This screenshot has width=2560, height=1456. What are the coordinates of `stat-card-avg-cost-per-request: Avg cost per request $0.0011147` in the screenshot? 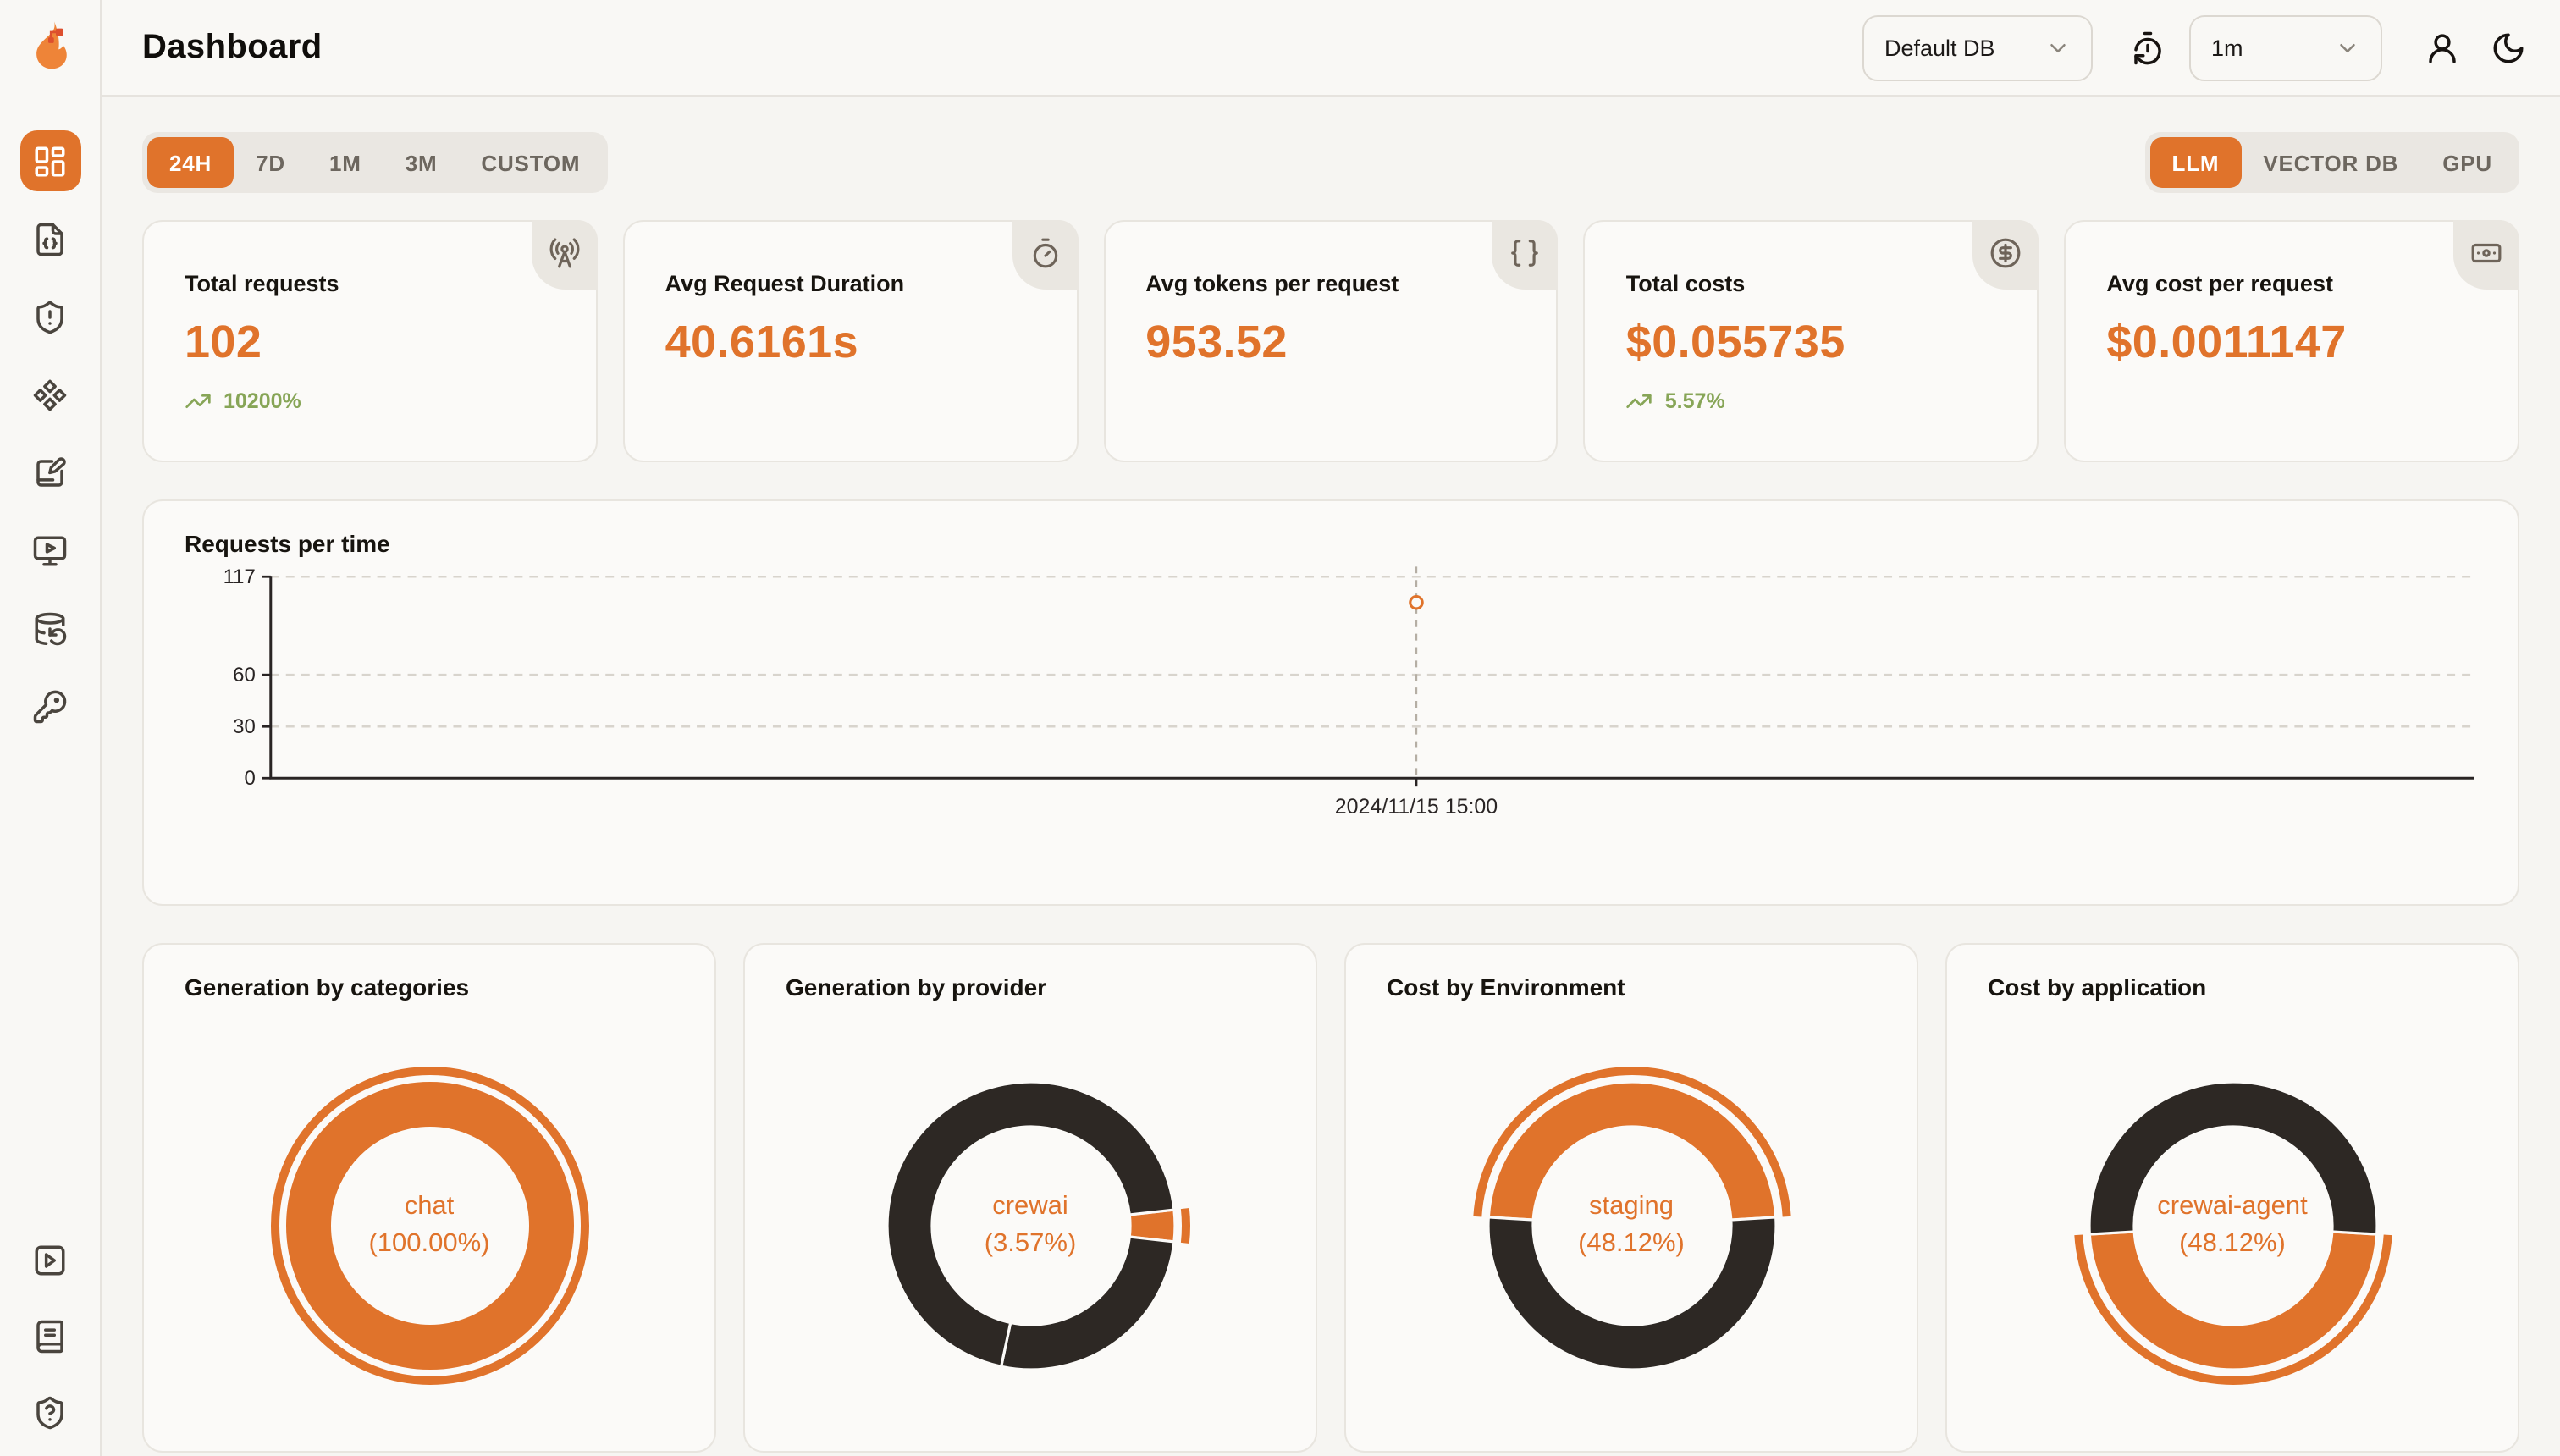 It's located at (2291, 341).